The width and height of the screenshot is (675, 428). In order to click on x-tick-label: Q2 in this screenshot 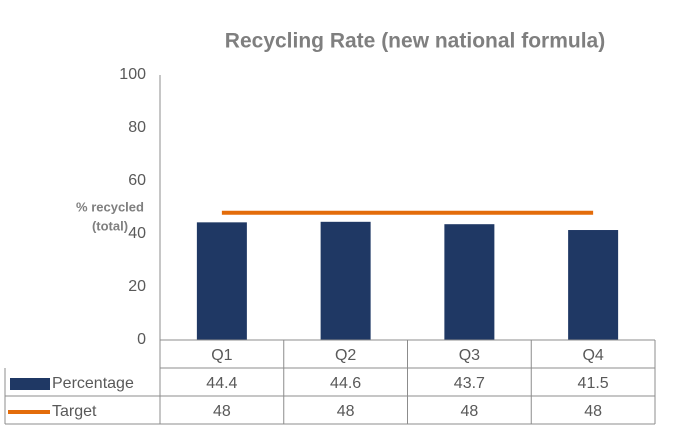, I will do `click(345, 355)`.